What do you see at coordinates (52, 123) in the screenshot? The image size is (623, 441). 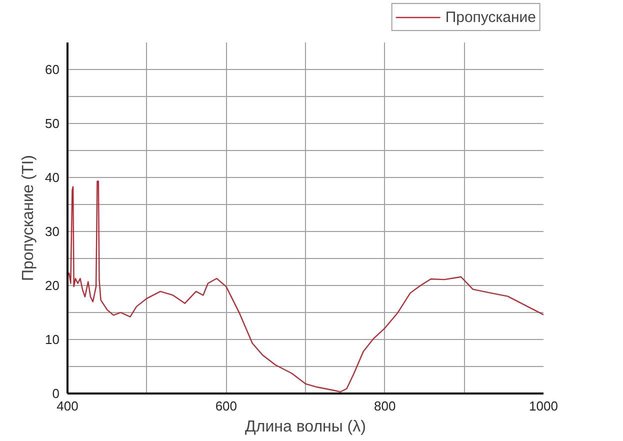 I see `y-tick-label: 50` at bounding box center [52, 123].